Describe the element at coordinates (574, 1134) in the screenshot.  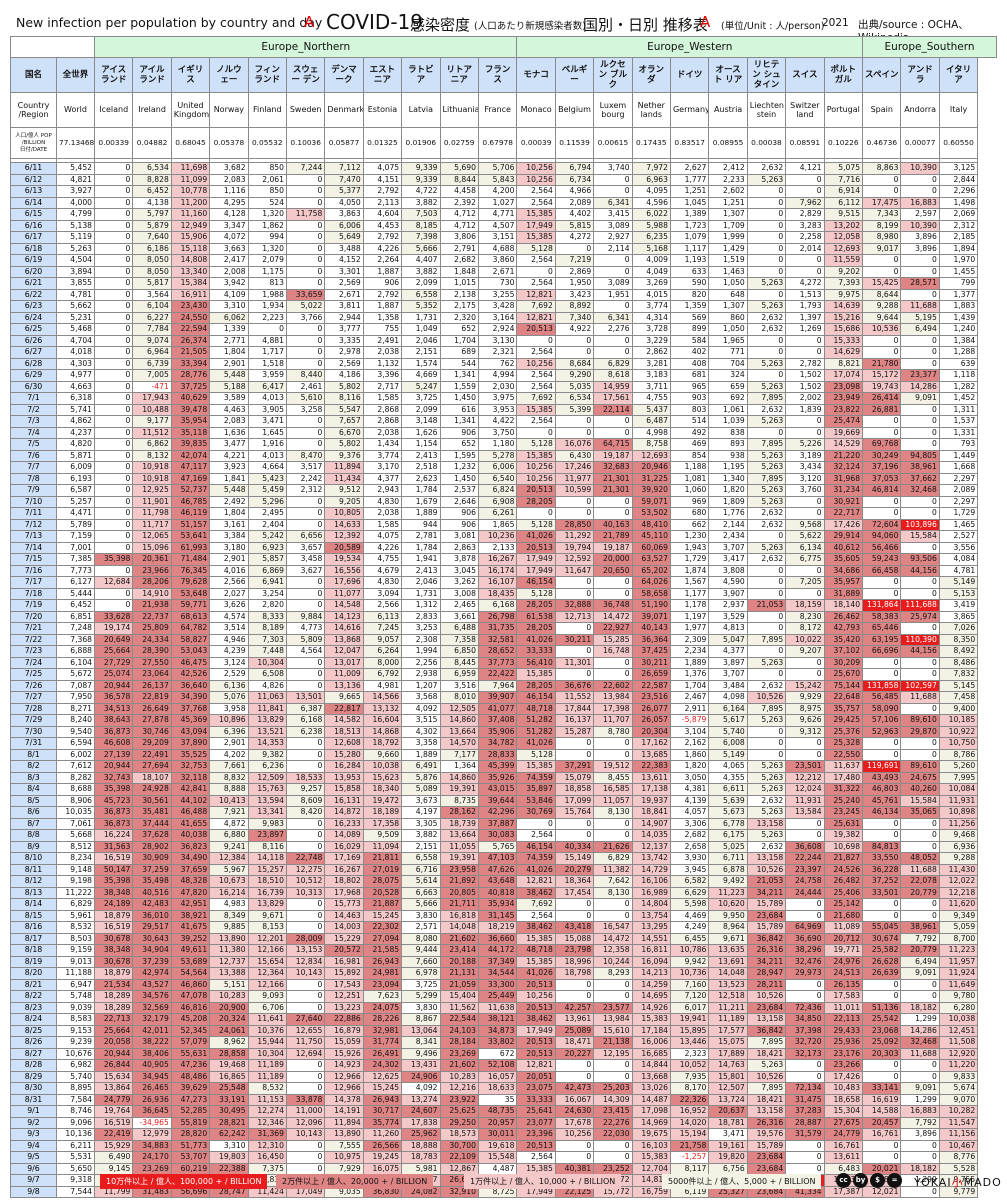
I see `country-value-cell: 10,256` at that location.